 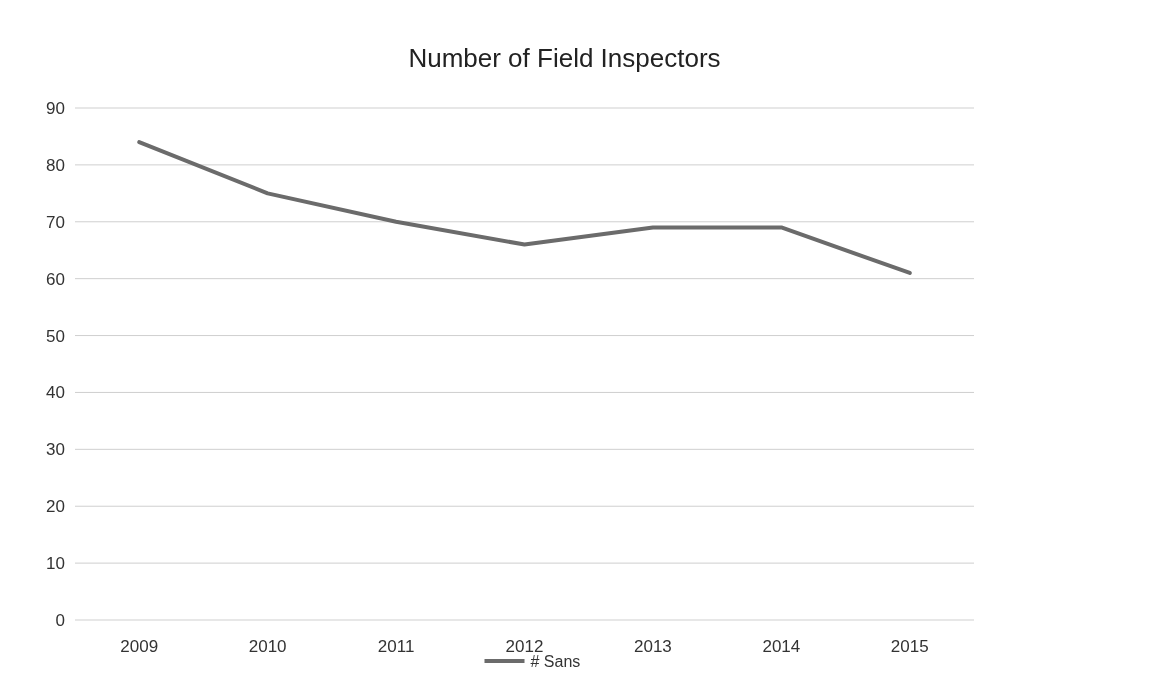 I want to click on x-tick-label: 2012, so click(x=524, y=646).